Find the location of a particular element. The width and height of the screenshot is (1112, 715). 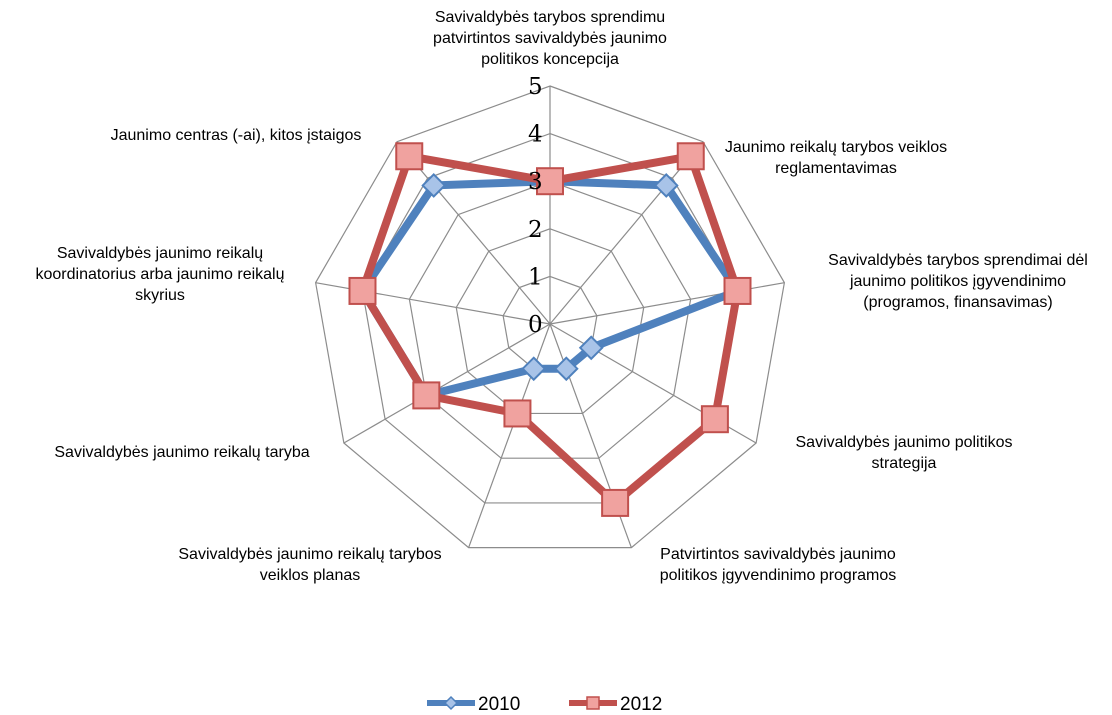

tick-label-1: 1 is located at coordinates (535, 277).